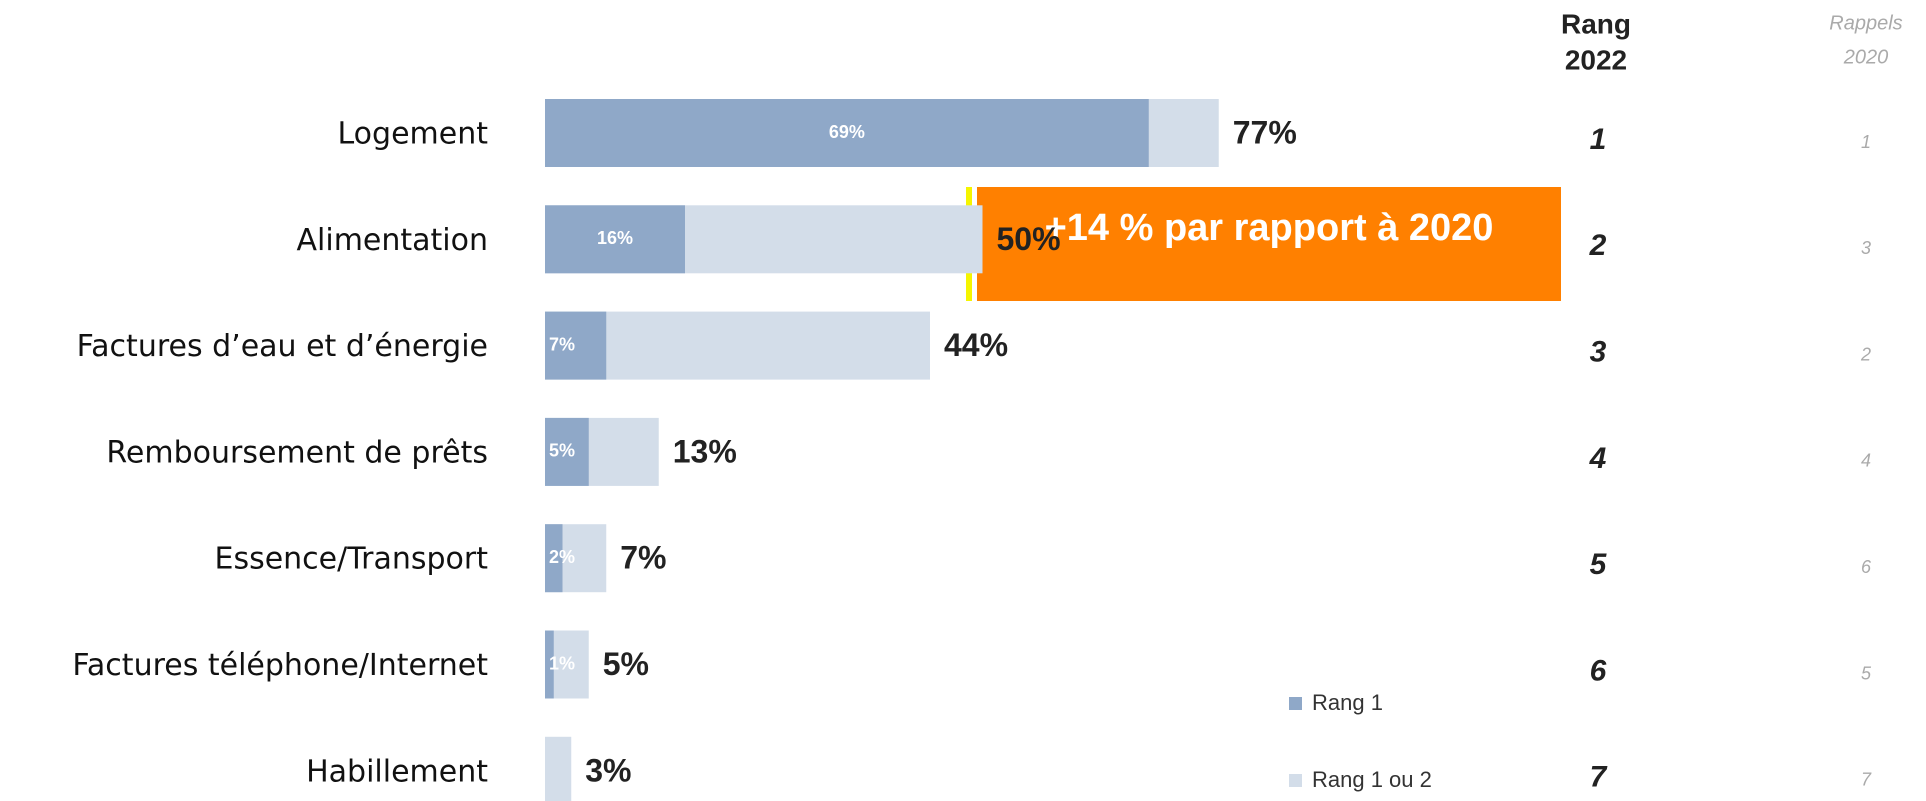 Image resolution: width=1926 pixels, height=801 pixels. What do you see at coordinates (282, 346) in the screenshot?
I see `category-label: Factures d’eau et d’énergie` at bounding box center [282, 346].